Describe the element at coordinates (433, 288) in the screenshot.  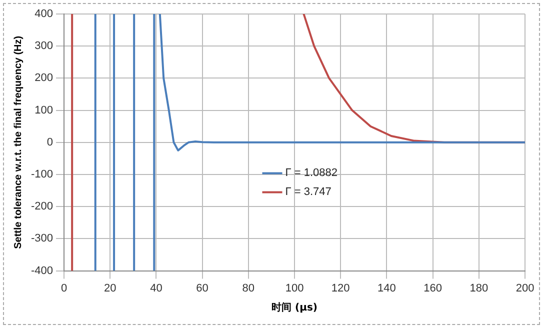
I see `x-tick-label: 160` at that location.